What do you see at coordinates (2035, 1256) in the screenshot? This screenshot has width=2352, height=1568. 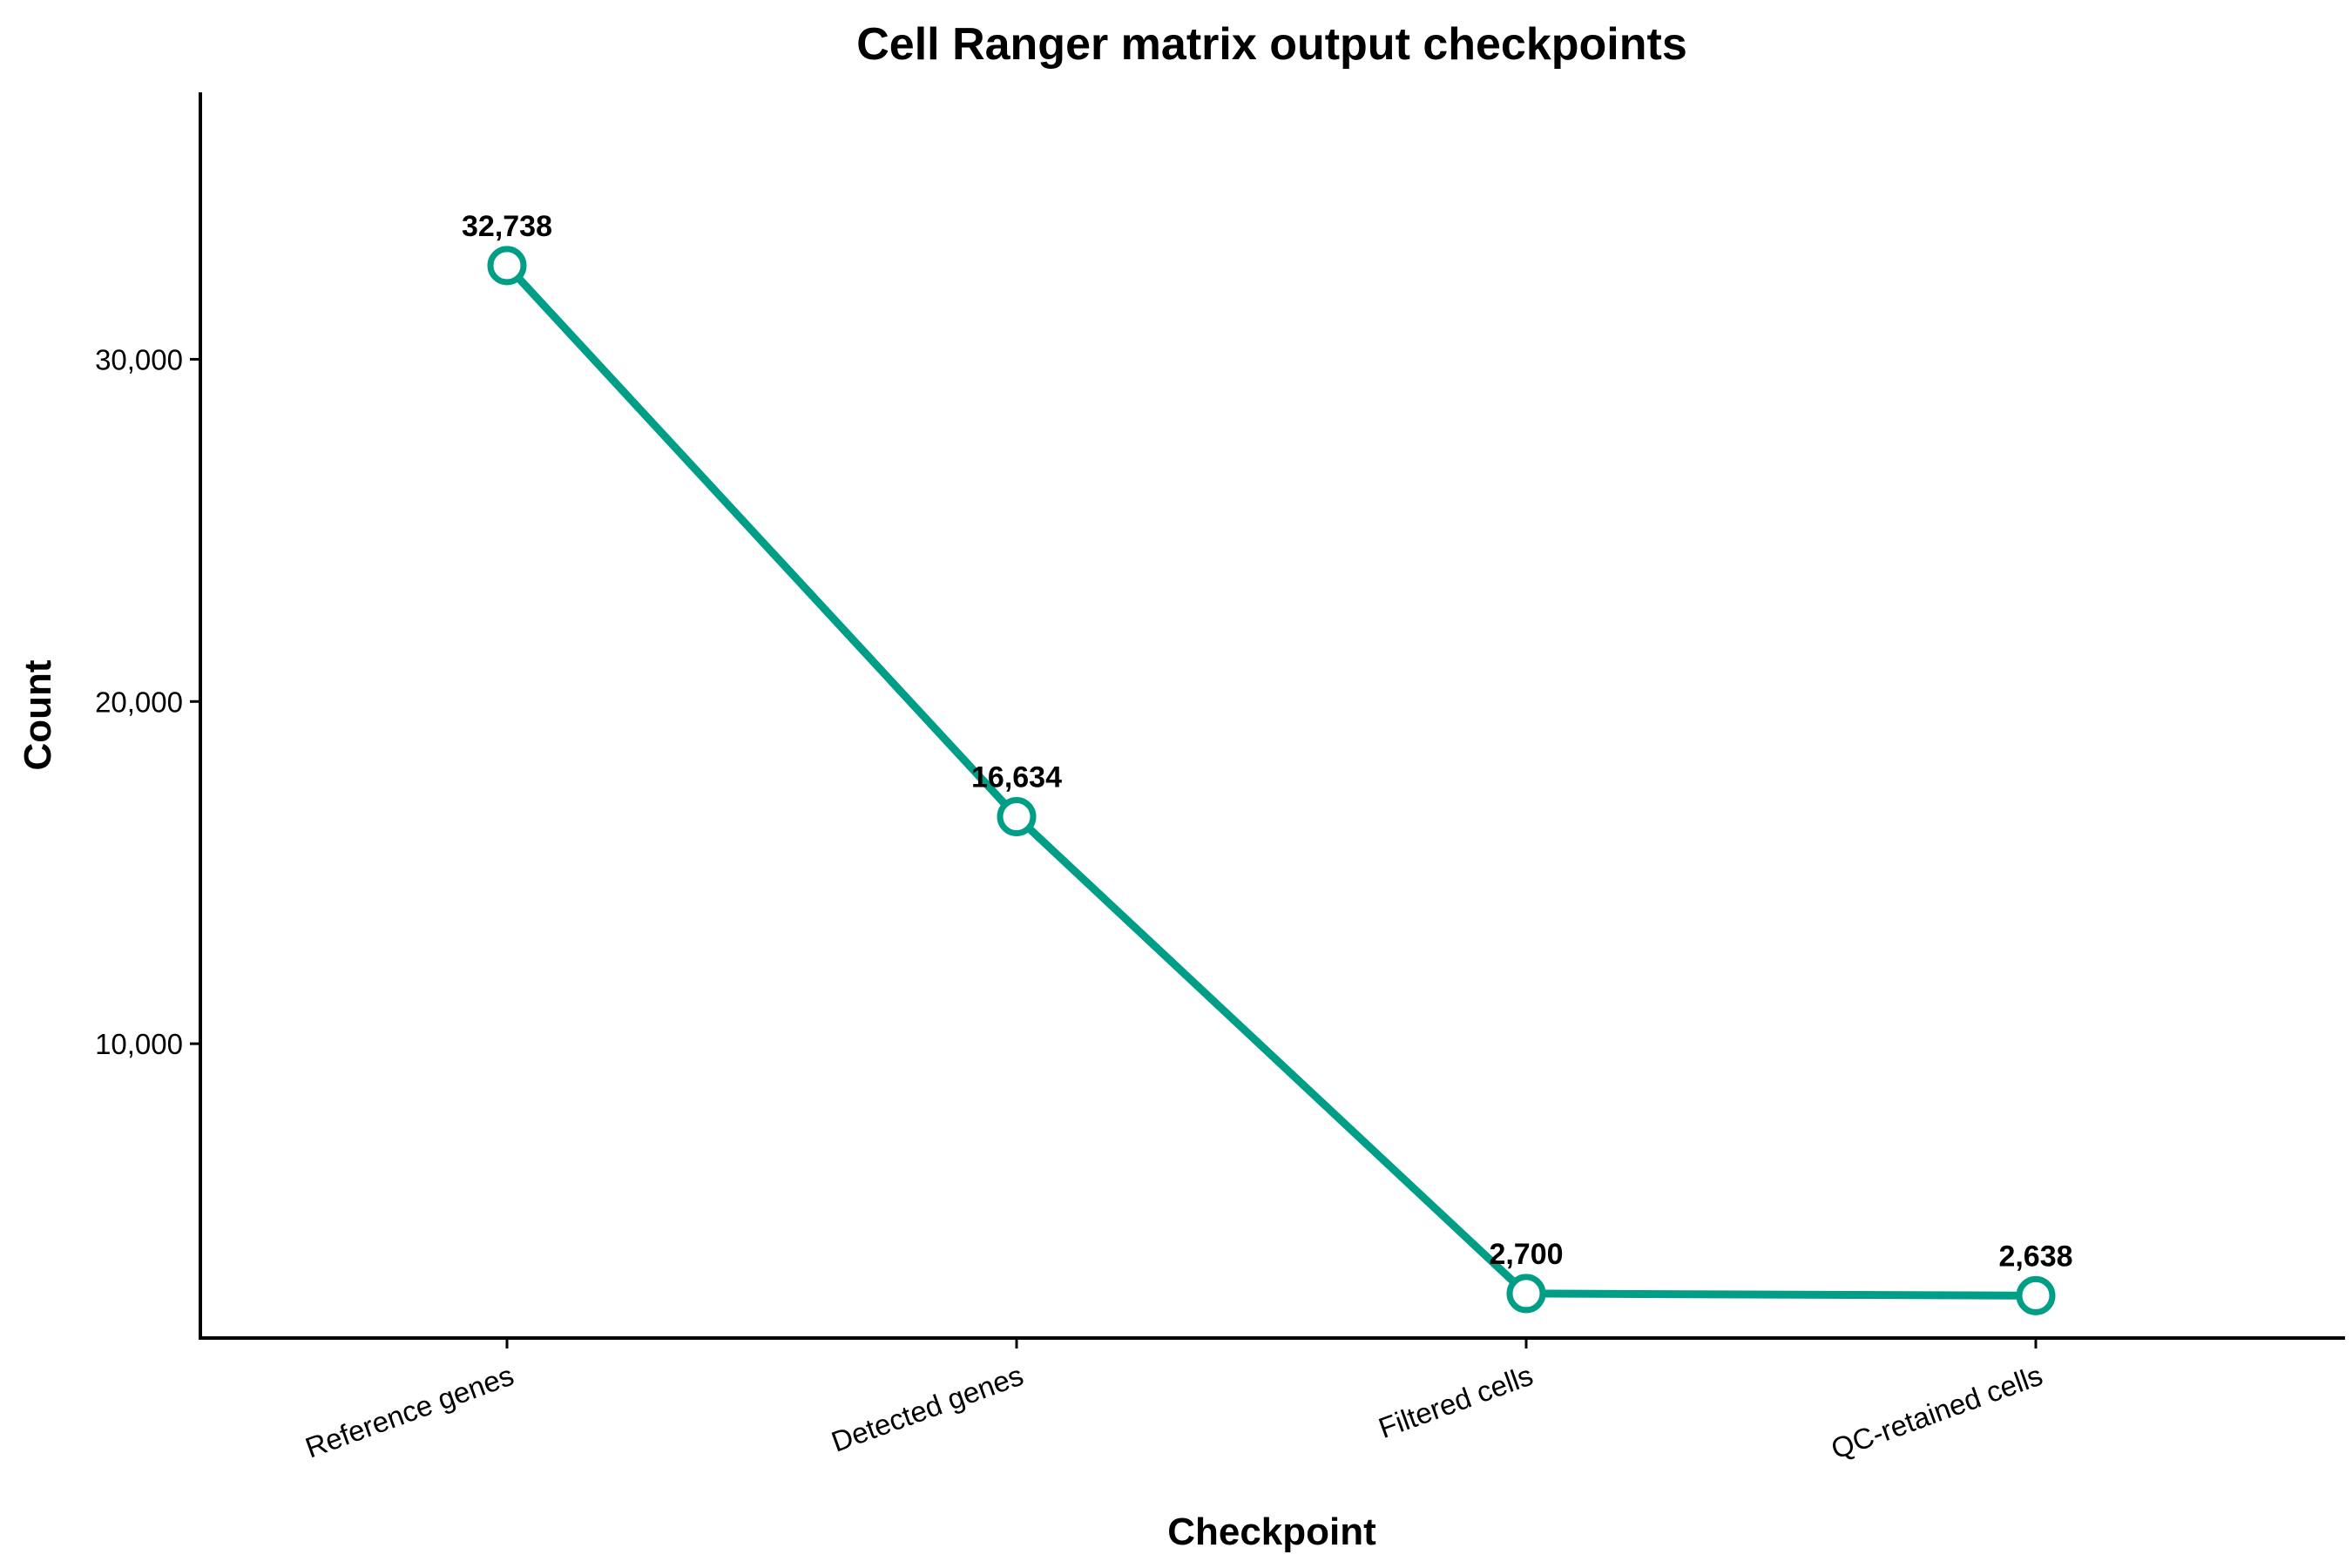 I see `data-label: 2,638` at bounding box center [2035, 1256].